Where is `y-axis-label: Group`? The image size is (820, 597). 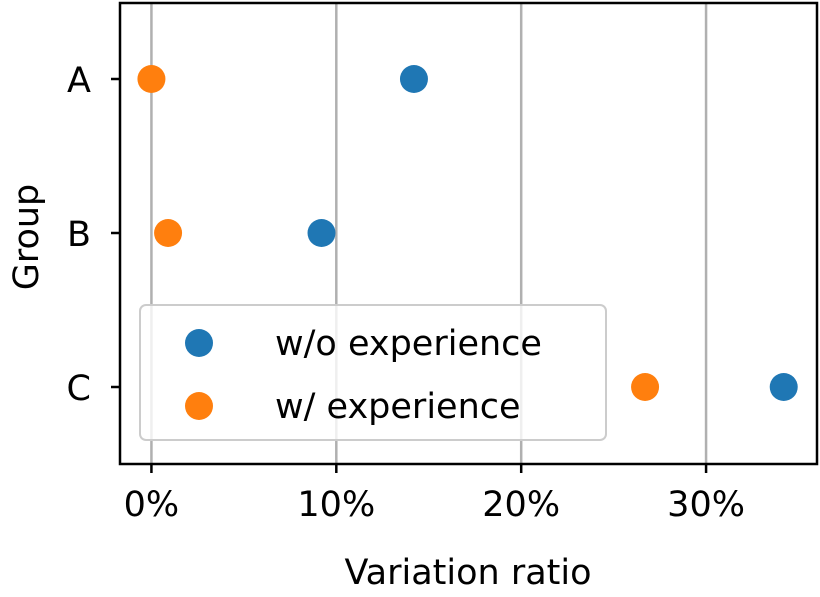 y-axis-label: Group is located at coordinates (27, 237).